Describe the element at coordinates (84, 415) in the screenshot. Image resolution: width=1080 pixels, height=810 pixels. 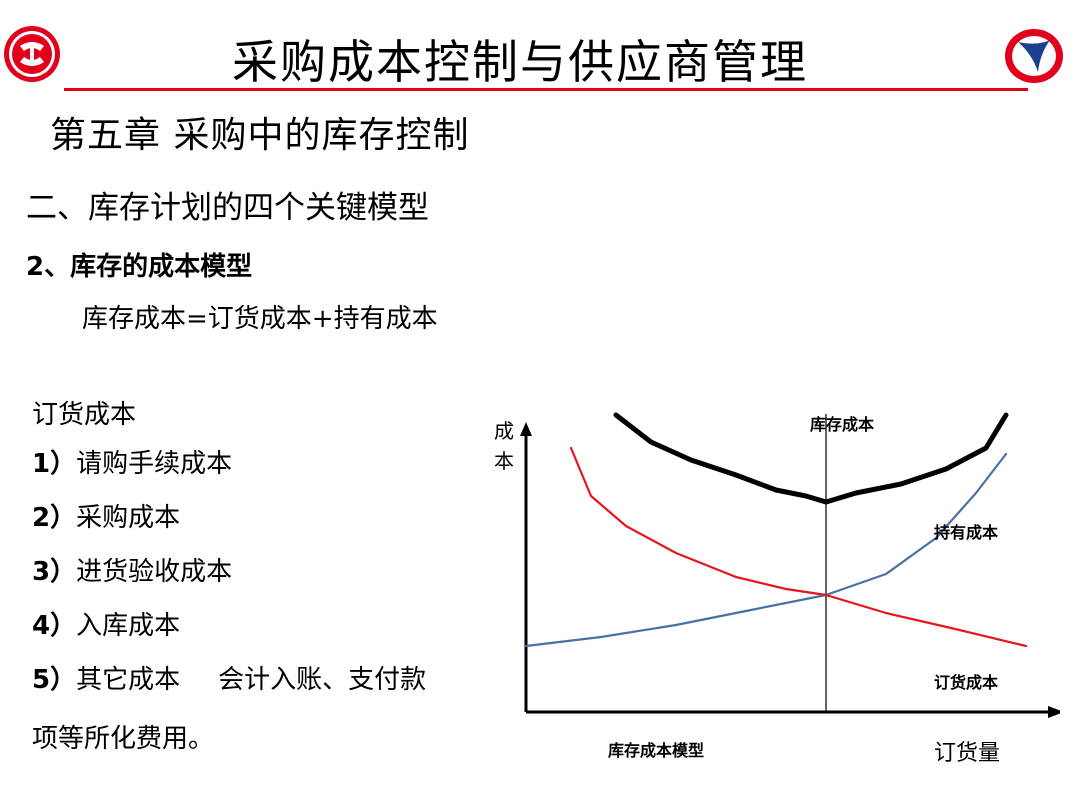
I see `ordering-cost-heading: 订货成本` at that location.